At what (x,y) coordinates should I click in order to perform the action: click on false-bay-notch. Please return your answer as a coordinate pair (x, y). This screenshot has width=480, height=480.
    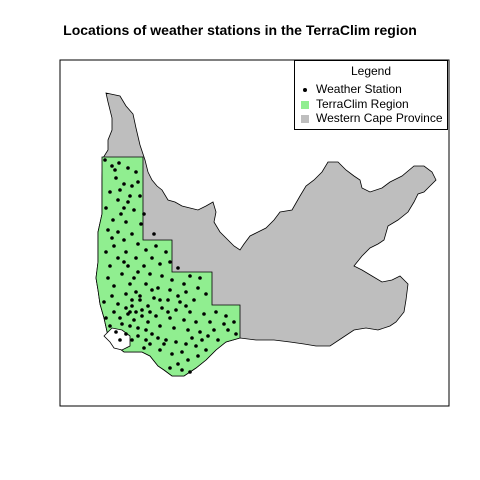
    Looking at the image, I should click on (117, 339).